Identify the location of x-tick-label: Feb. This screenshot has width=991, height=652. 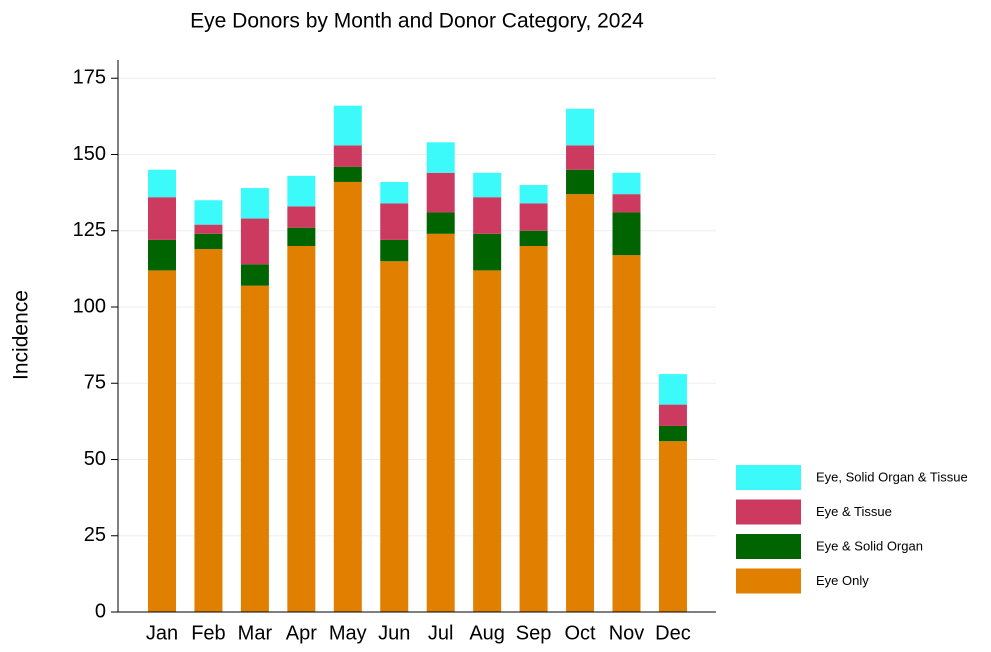
(208, 633).